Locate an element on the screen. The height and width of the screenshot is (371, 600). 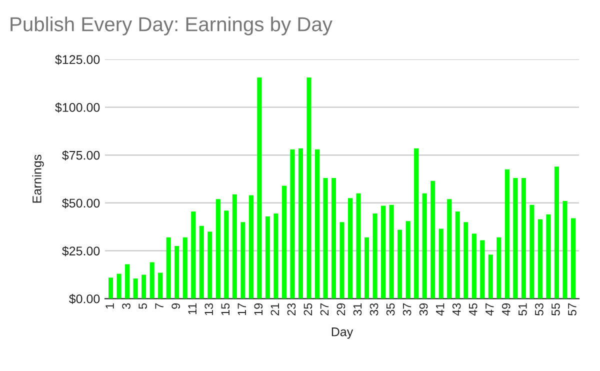
x-tick-label: 11 is located at coordinates (192, 308).